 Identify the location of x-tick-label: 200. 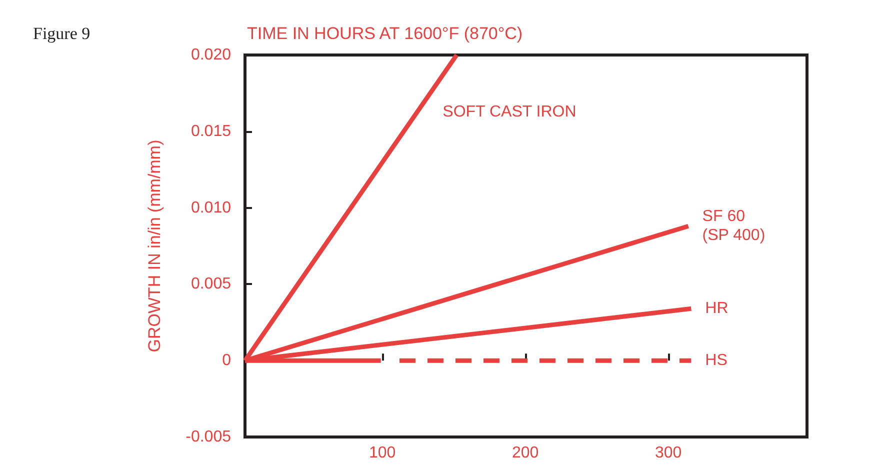
(525, 453).